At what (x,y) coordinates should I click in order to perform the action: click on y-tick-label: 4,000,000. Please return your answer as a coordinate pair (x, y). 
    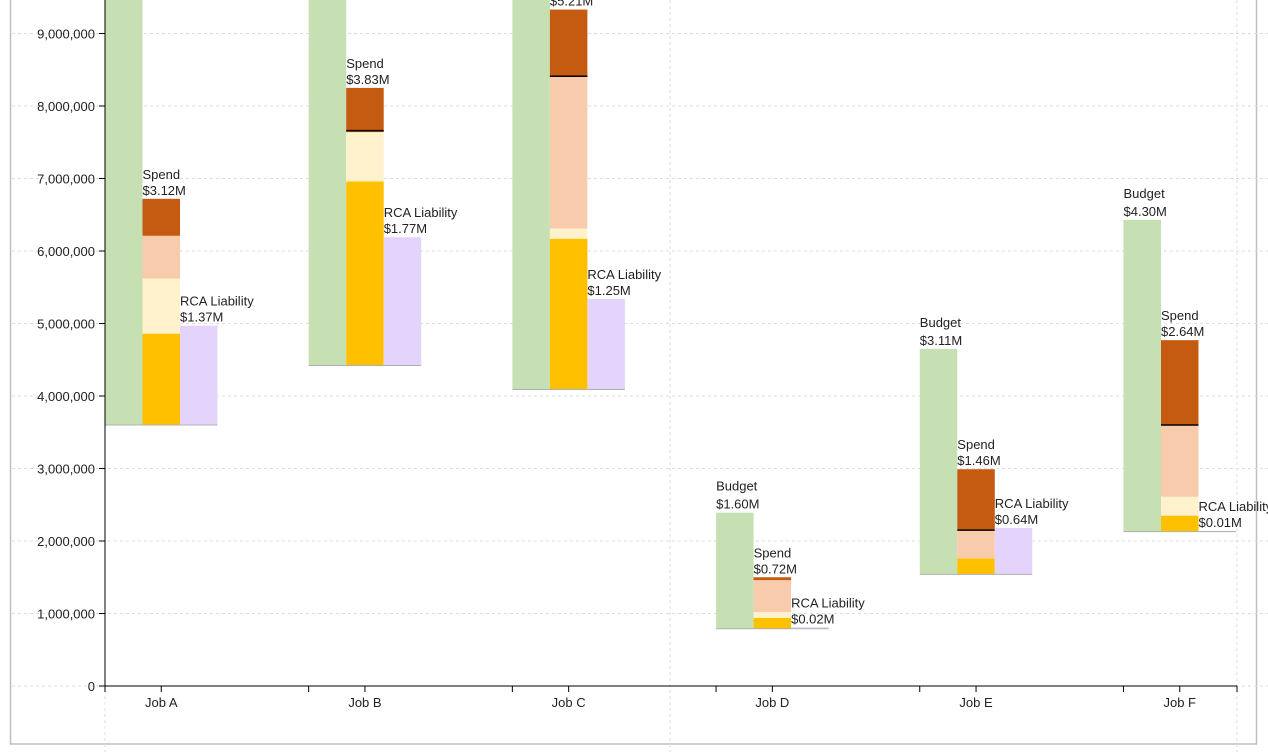
    Looking at the image, I should click on (66, 396).